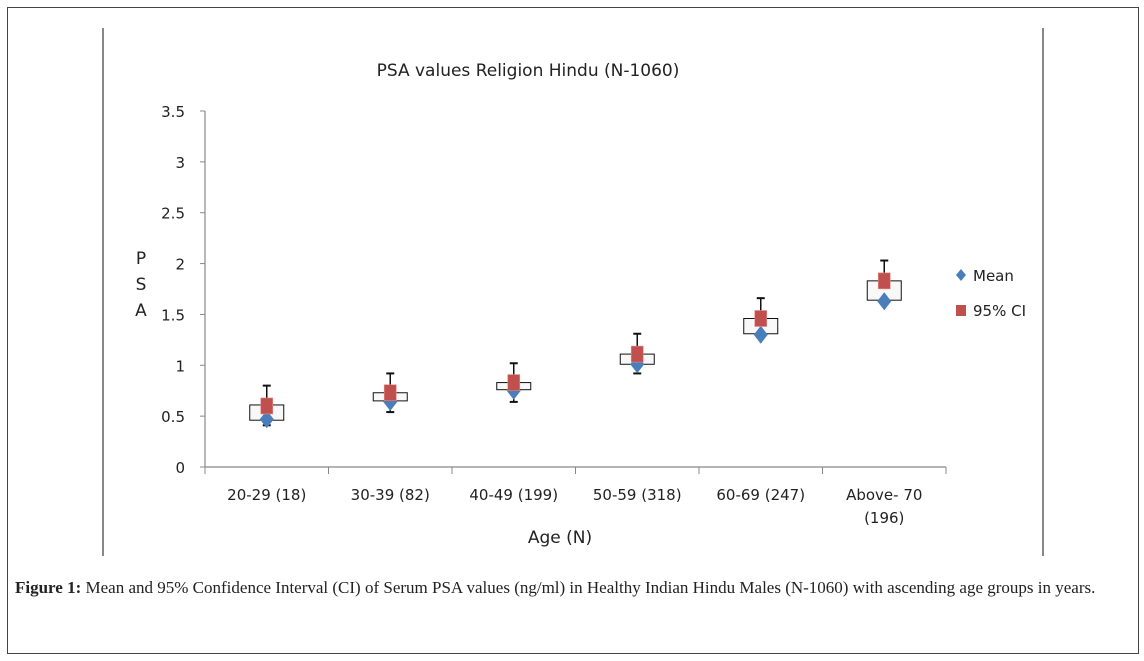  I want to click on y-tick-label: 2, so click(180, 265).